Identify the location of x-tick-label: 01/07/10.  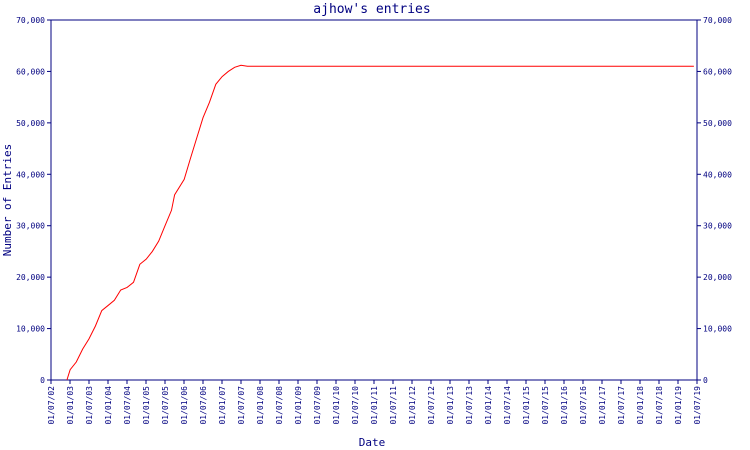
(355, 405).